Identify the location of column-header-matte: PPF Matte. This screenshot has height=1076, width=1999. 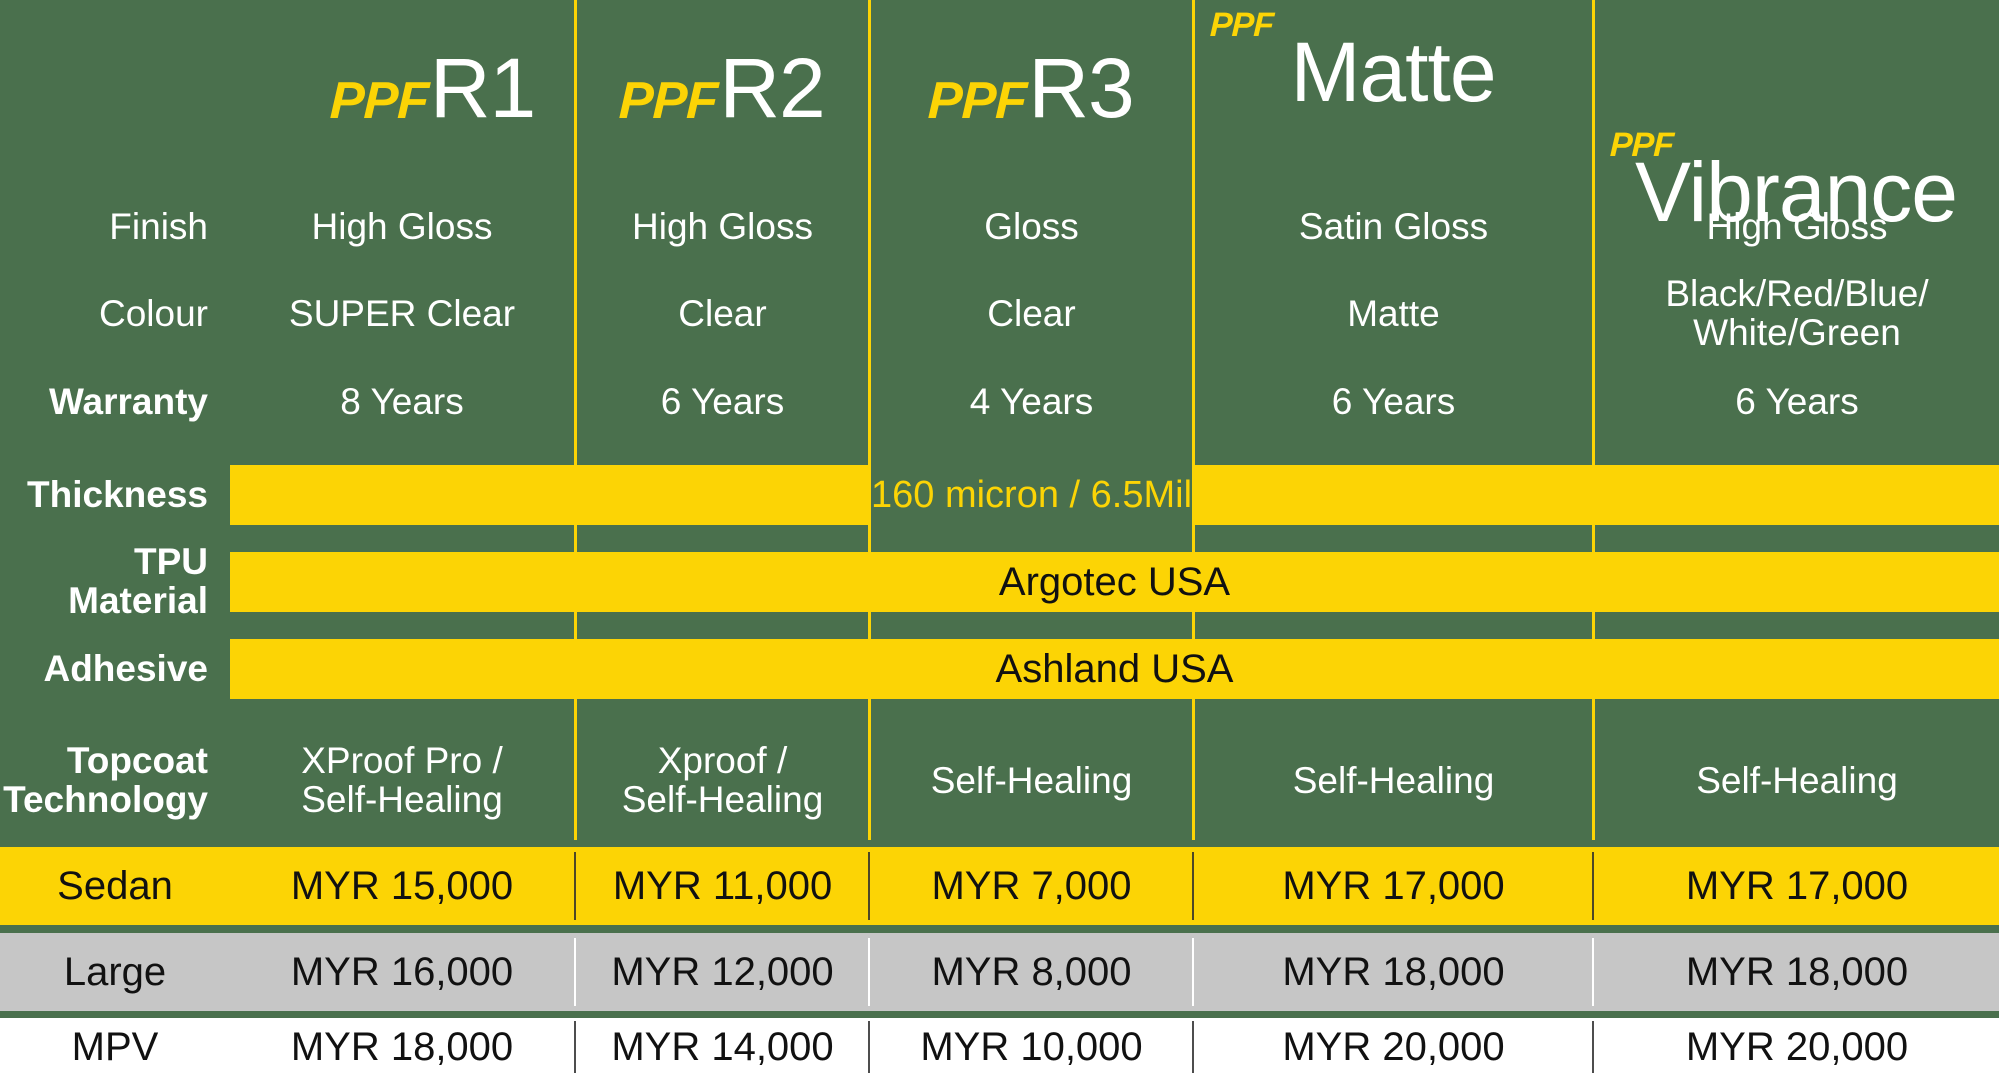
(1393, 67).